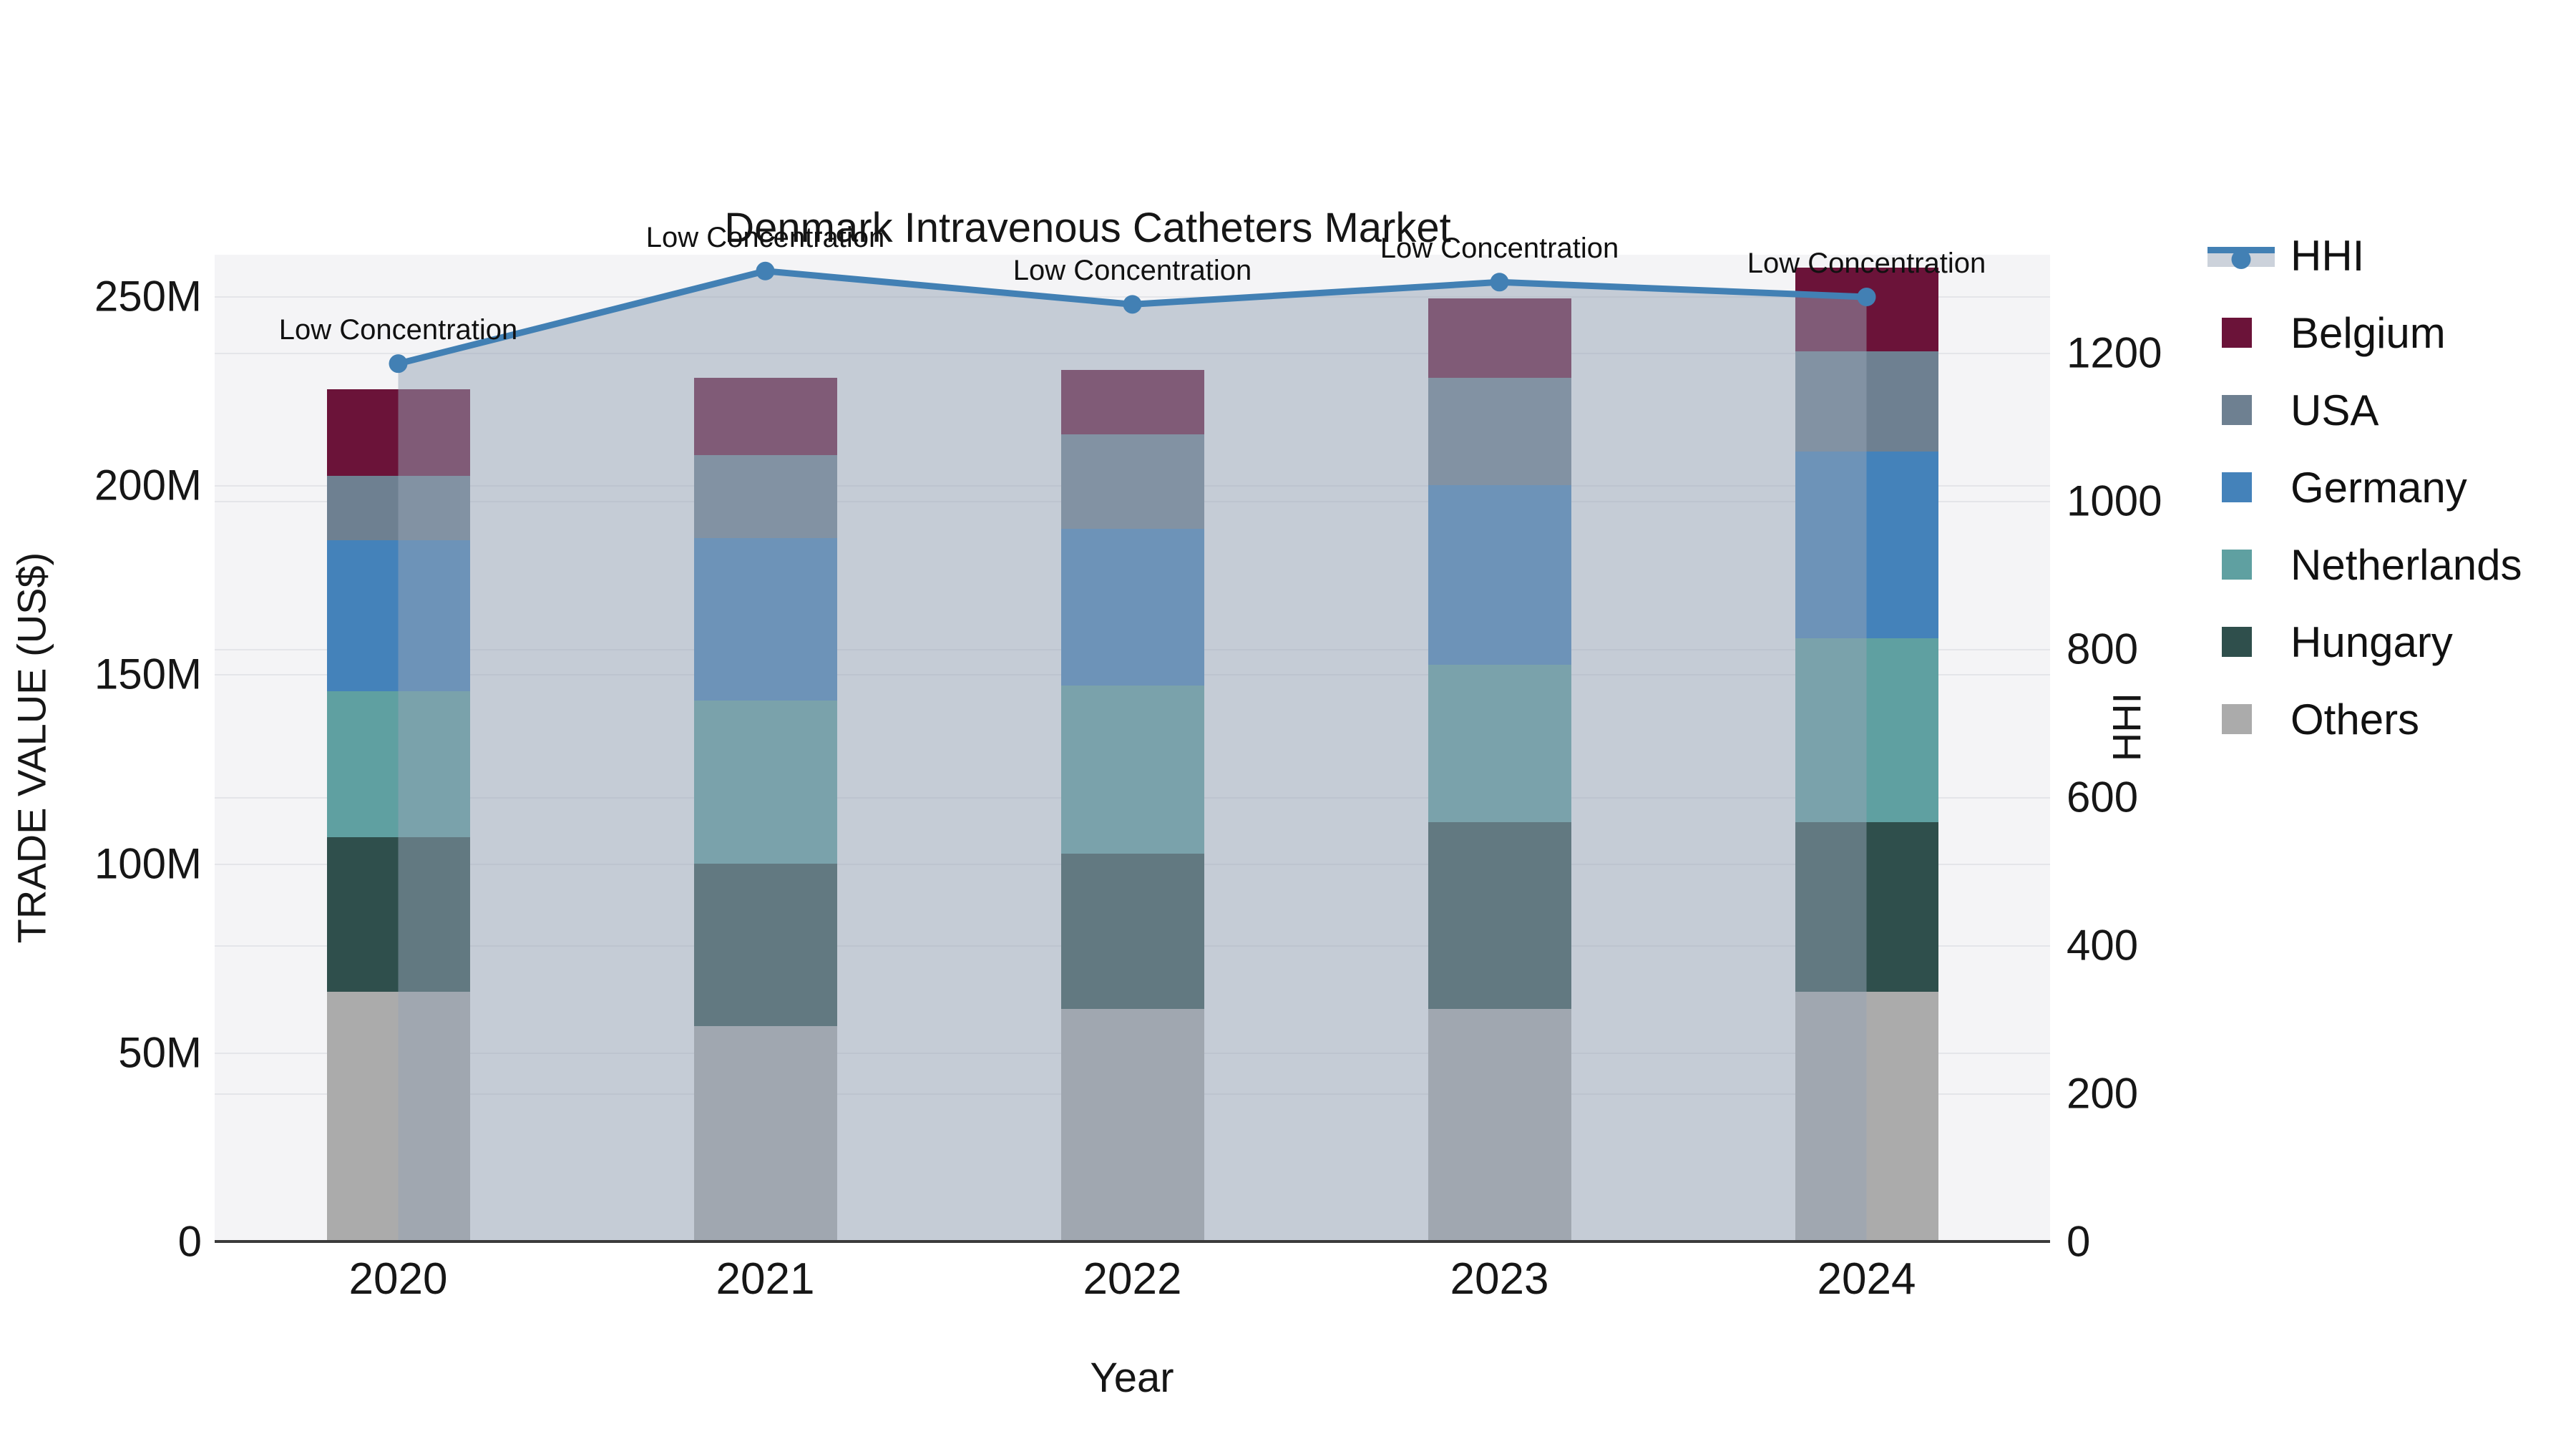 The height and width of the screenshot is (1449, 2576). I want to click on legend-item-usa: USA, so click(2364, 410).